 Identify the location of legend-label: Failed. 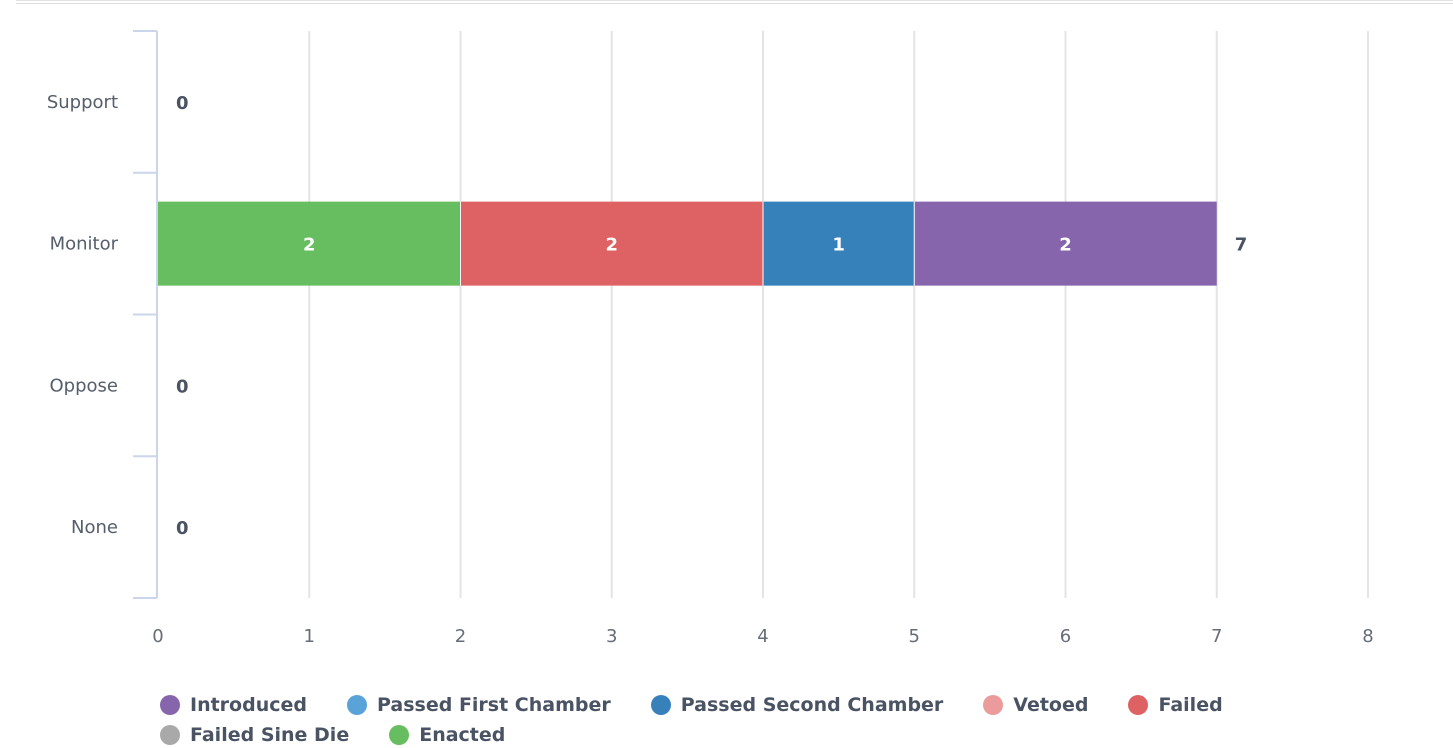
(1190, 705).